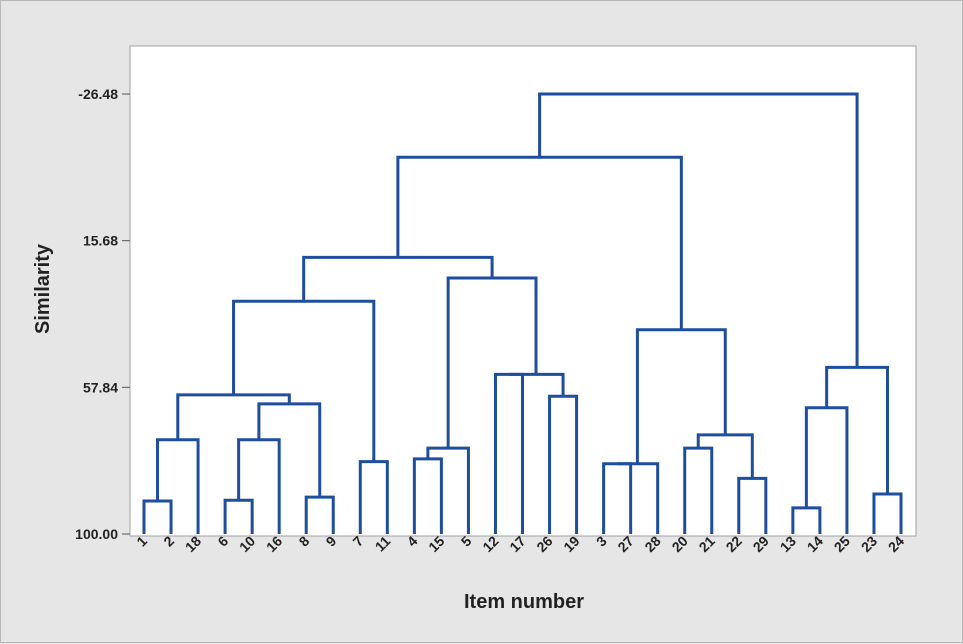 The width and height of the screenshot is (963, 644). I want to click on link-m27, so click(857, 429).